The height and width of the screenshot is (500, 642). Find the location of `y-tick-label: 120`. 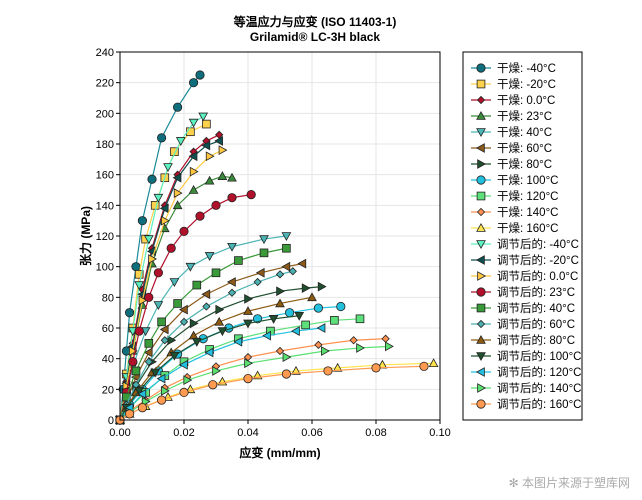

y-tick-label: 120 is located at coordinates (105, 237).